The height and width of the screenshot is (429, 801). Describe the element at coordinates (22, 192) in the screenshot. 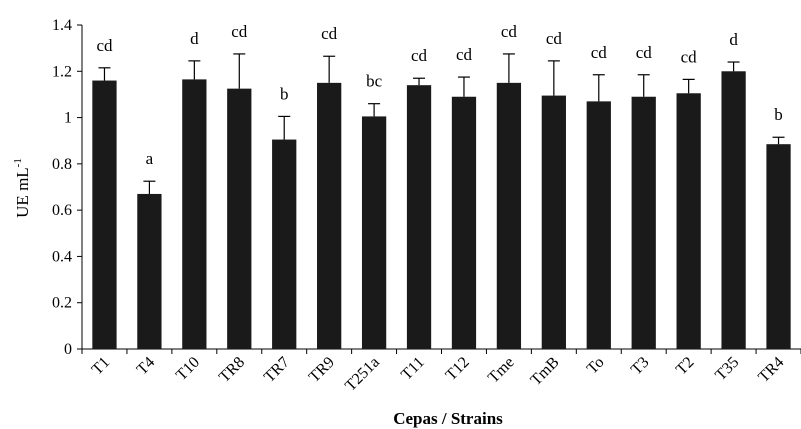

I see `y-axis-label-main: UE mL` at that location.